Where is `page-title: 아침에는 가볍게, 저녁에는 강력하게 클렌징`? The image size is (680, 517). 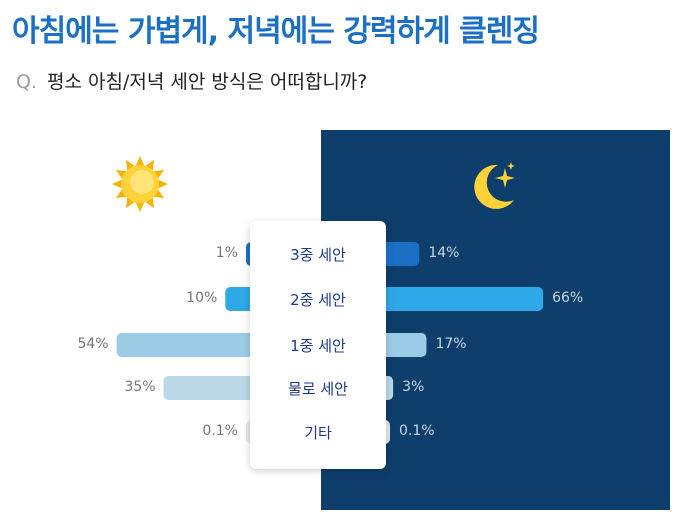 page-title: 아침에는 가볍게, 저녁에는 강력하게 클렌징 is located at coordinates (276, 31).